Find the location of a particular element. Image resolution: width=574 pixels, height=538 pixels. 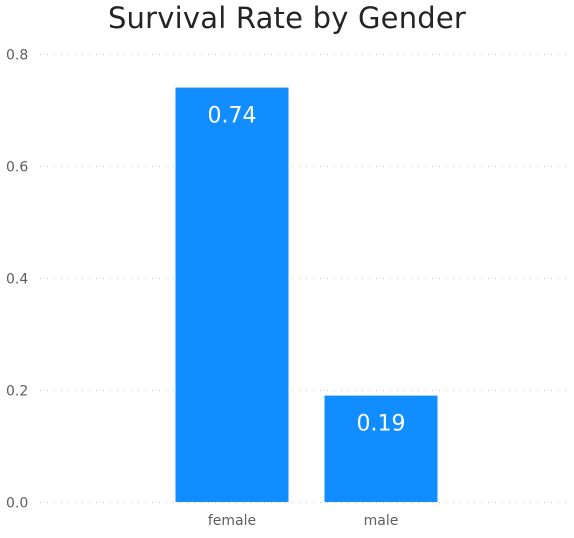

y-tick-label: 0.0 is located at coordinates (17, 504).